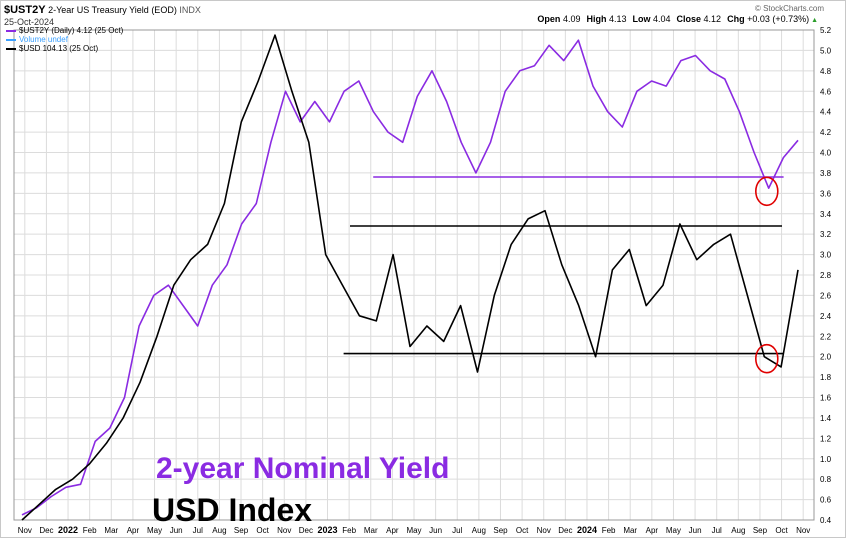 The width and height of the screenshot is (848, 540). I want to click on y-tick-label: 3.0, so click(826, 255).